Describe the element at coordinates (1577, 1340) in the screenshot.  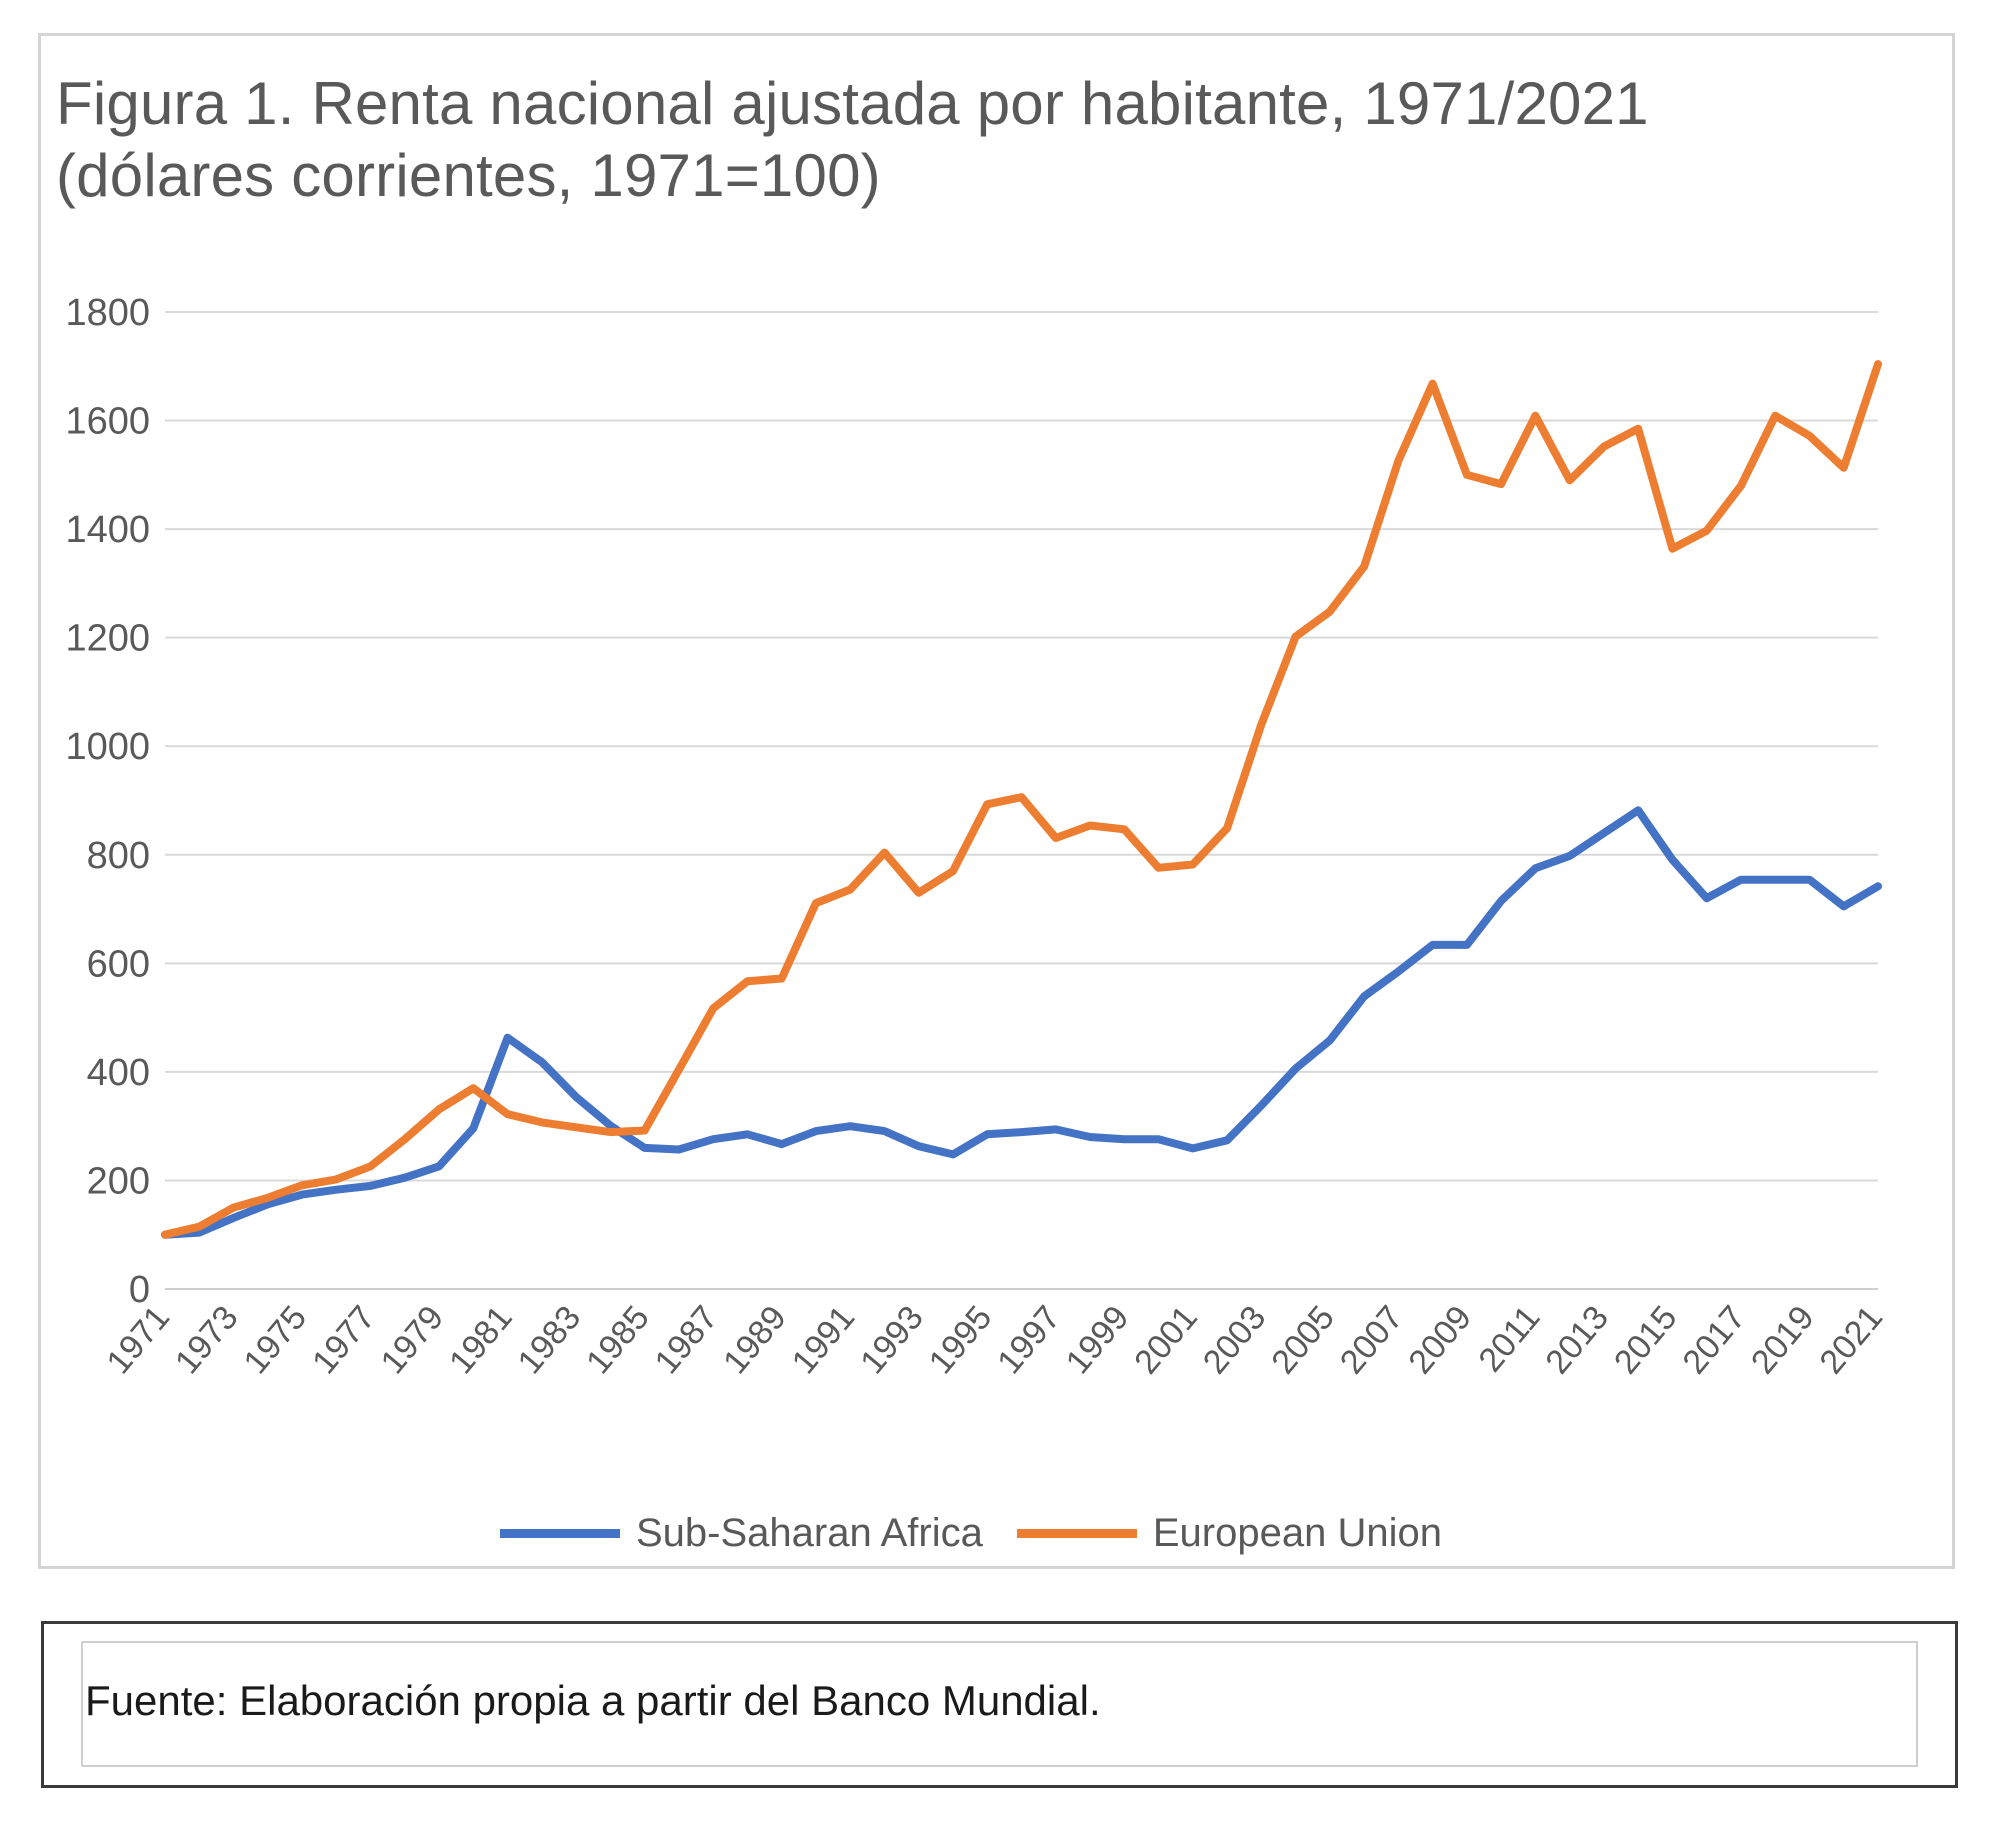
I see `x-tick-label: 2013` at that location.